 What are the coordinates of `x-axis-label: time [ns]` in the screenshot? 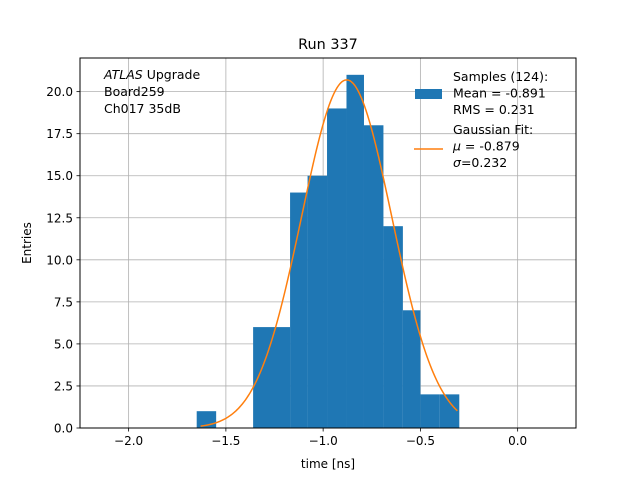 It's located at (328, 464).